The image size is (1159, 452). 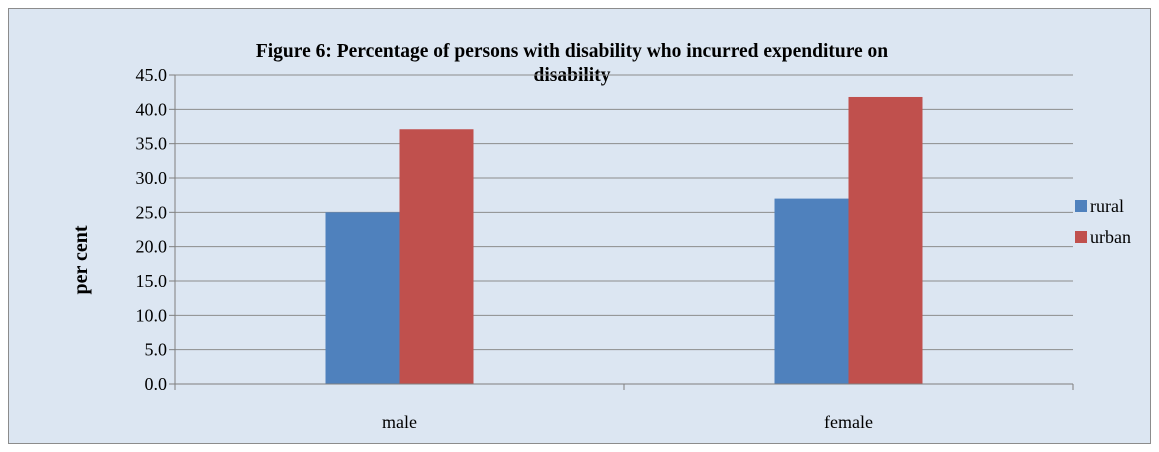 I want to click on y-axis-ticks: 0.0 5.0 10.0 15.0 20.0 25.0 30.0 35.0 40.0 45.0, so click(x=156, y=229).